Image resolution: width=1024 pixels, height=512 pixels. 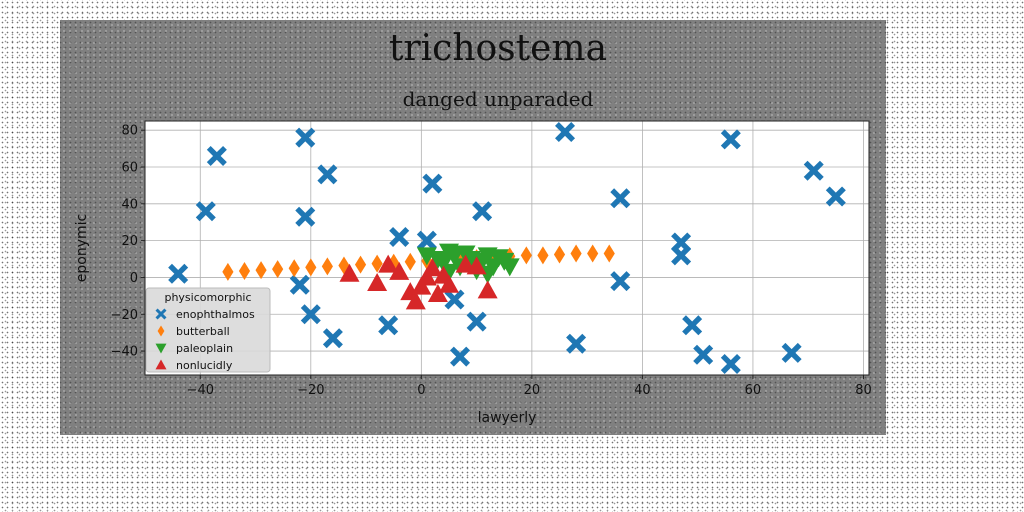 What do you see at coordinates (129, 241) in the screenshot?
I see `y-tick-label: 20` at bounding box center [129, 241].